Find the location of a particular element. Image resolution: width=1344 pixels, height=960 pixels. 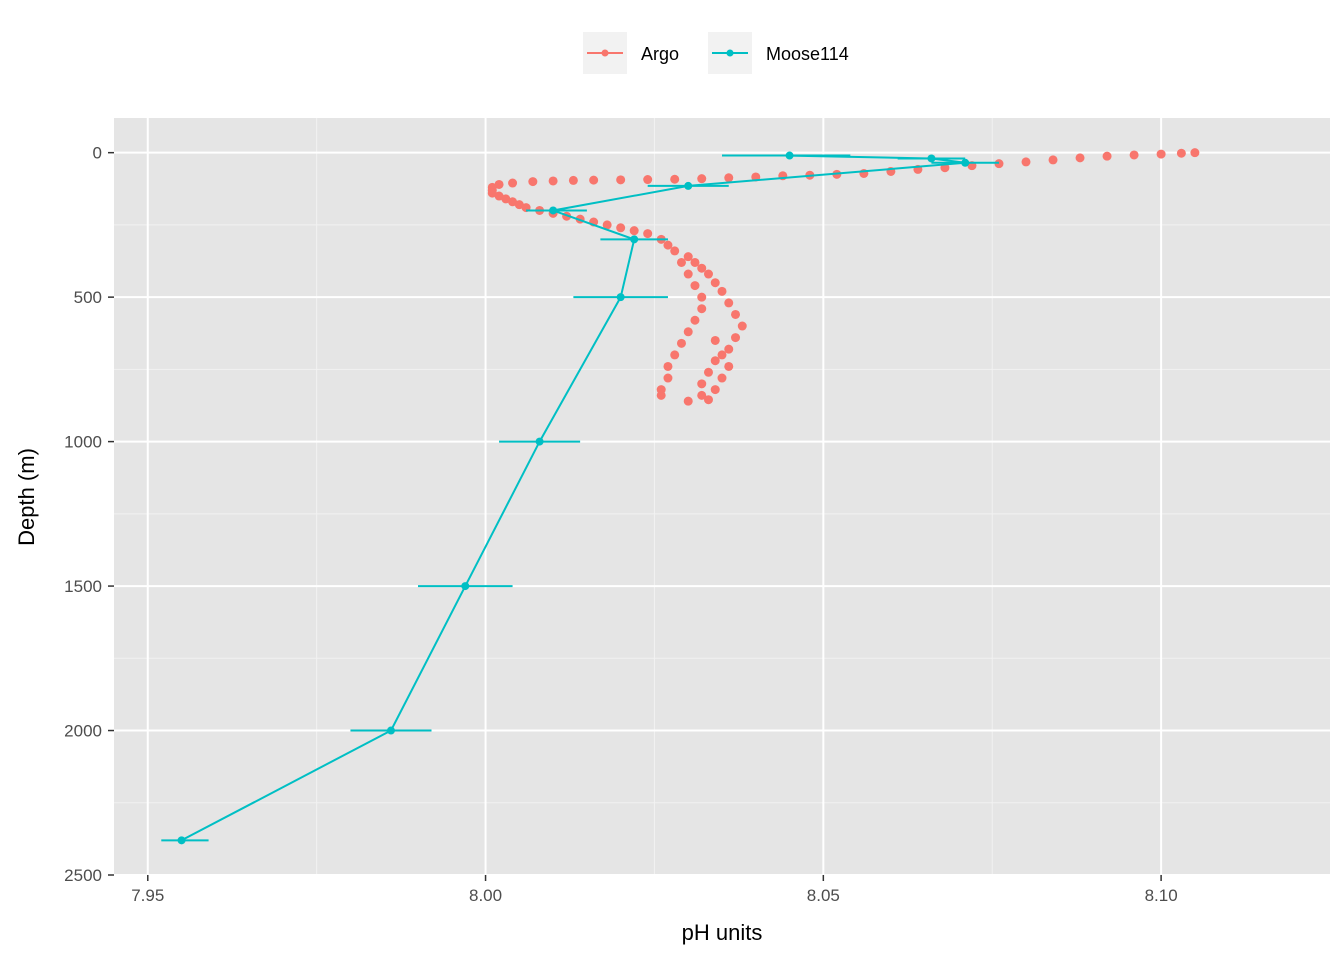

y-axis: 0 500 1000 1500 2000 2500 is located at coordinates (89, 514).